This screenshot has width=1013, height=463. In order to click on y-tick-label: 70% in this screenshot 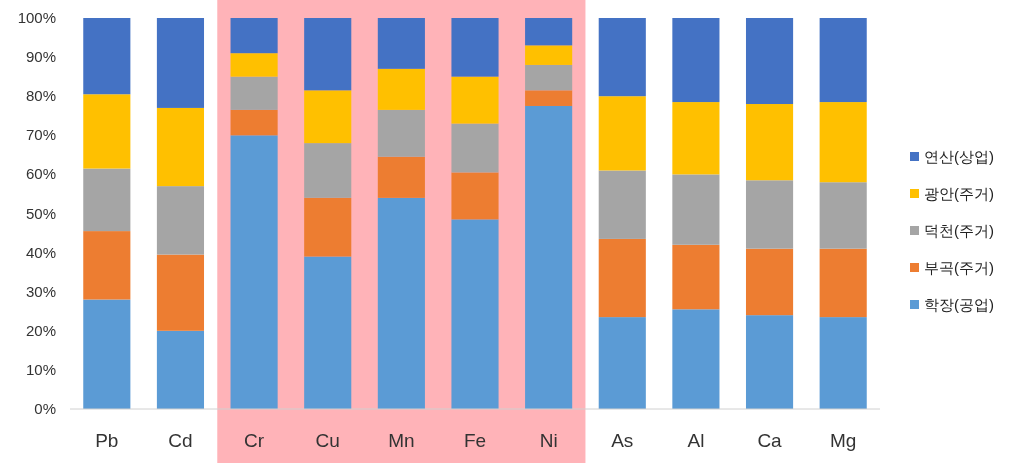, I will do `click(40, 135)`.